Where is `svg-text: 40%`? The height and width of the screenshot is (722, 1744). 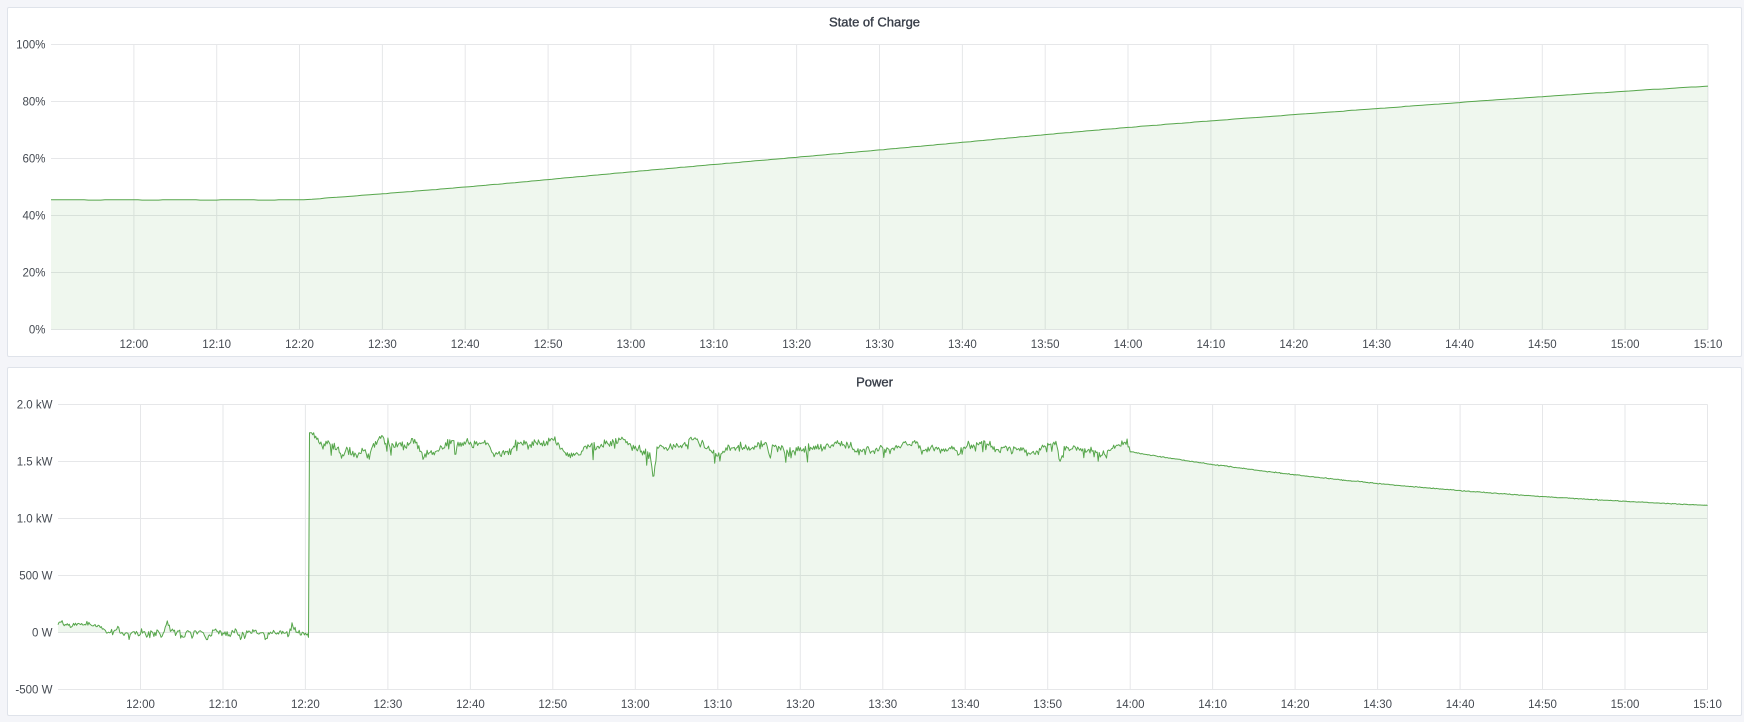
svg-text: 40% is located at coordinates (33, 217).